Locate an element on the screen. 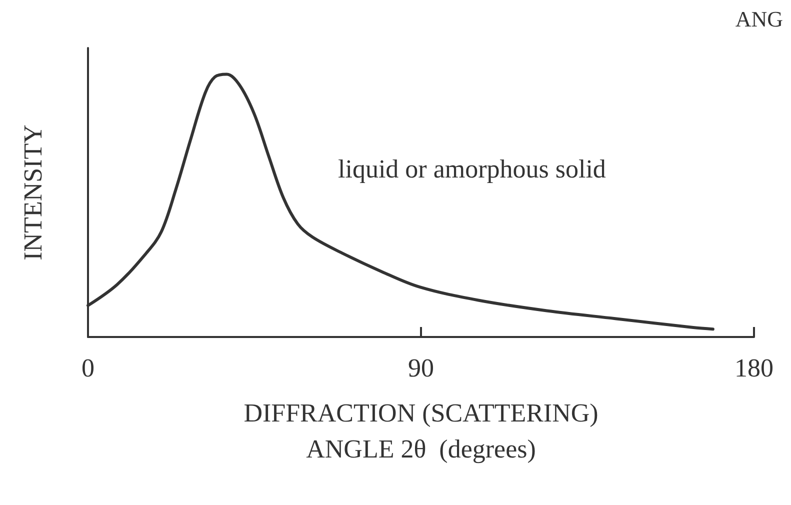 Image resolution: width=791 pixels, height=505 pixels. x-tick-label: 0 is located at coordinates (88, 368).